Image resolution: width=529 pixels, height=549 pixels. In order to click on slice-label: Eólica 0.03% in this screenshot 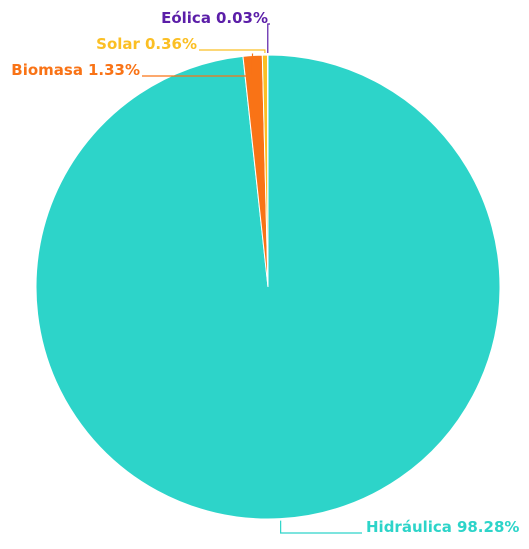, I will do `click(214, 18)`.